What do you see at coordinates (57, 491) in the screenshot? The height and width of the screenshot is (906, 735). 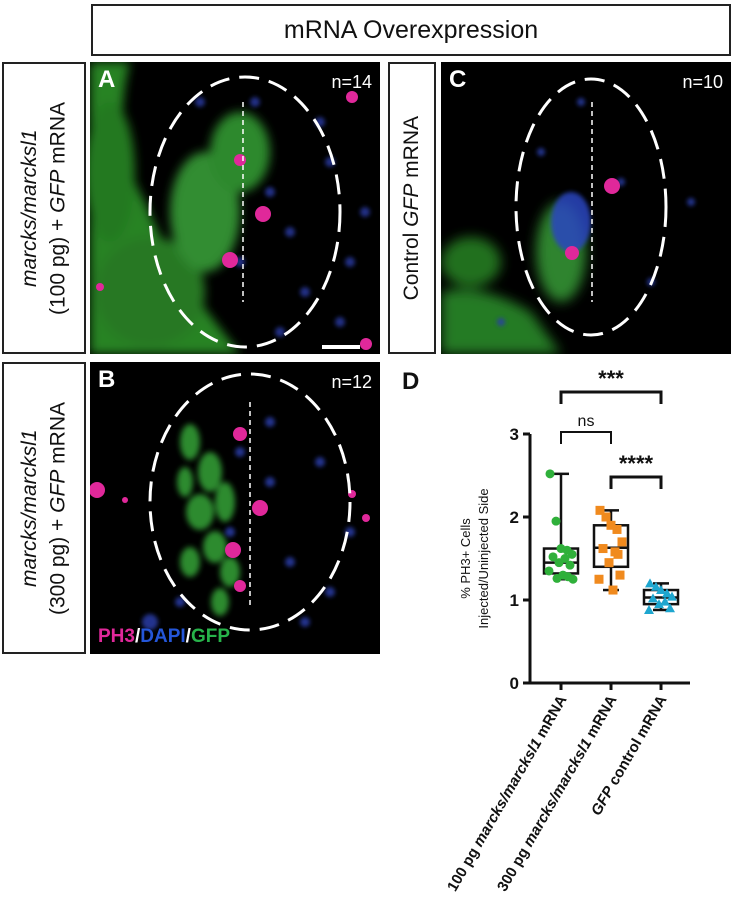 I see `row-b-gfp: GFP` at bounding box center [57, 491].